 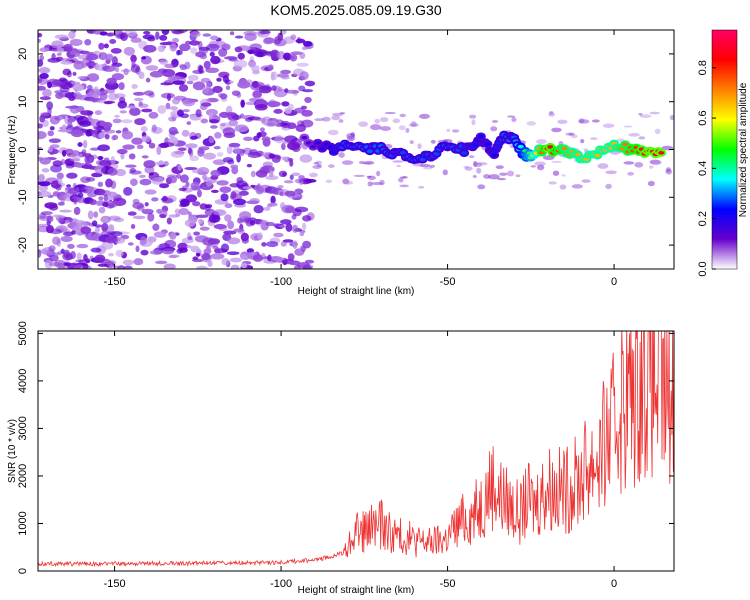 What do you see at coordinates (355, 10) in the screenshot?
I see `chart-title: KOM5.2025.085.09.19.G30` at bounding box center [355, 10].